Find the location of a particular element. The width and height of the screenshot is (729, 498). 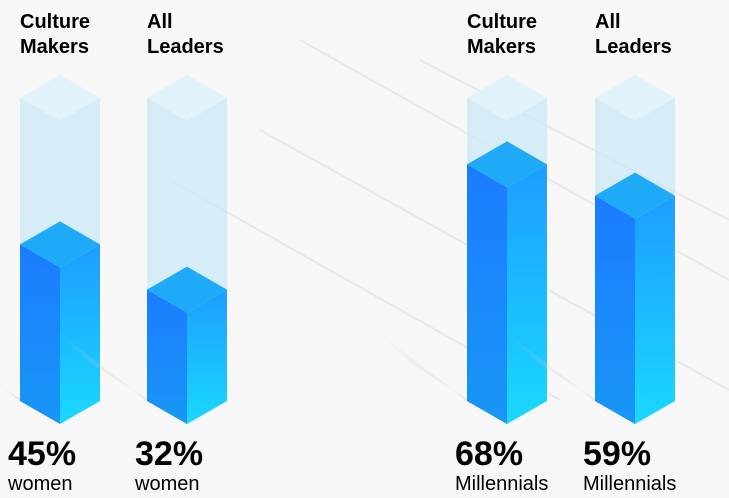

value-label: 59% is located at coordinates (617, 454).